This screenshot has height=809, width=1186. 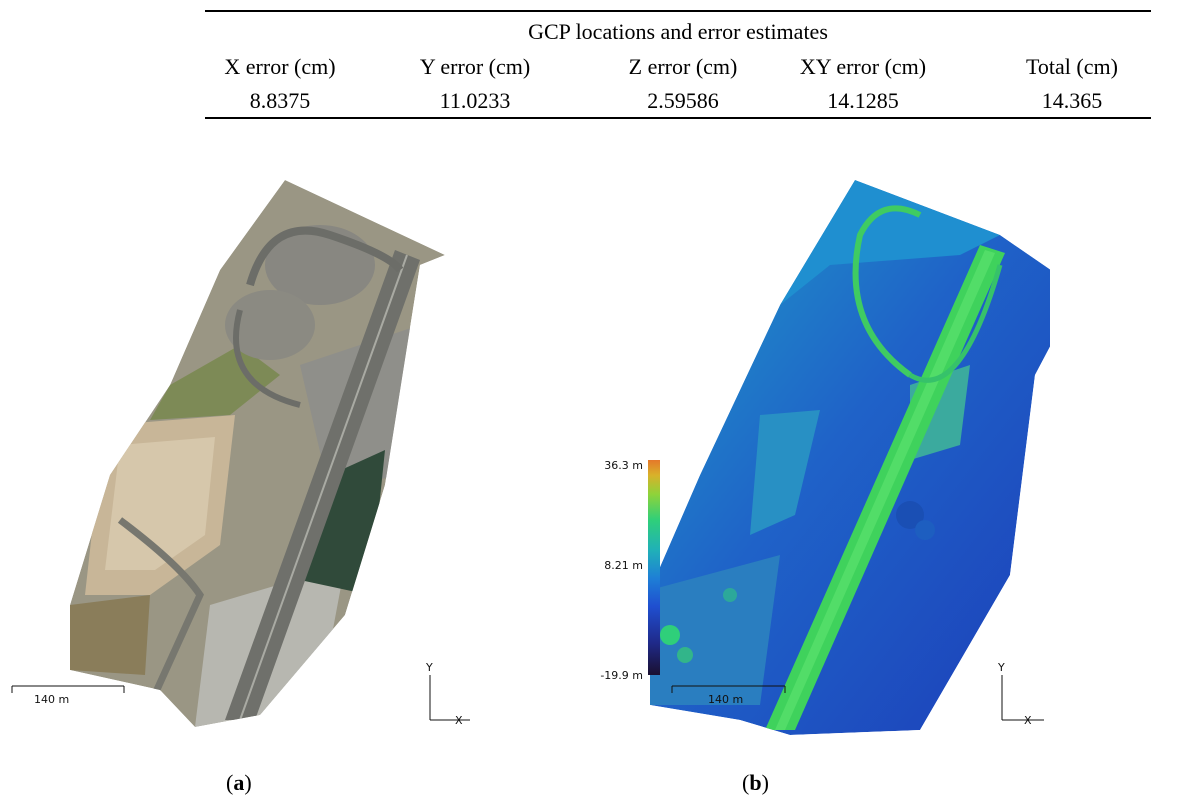 I want to click on legend-mid-label: 8.21 m, so click(x=623, y=565).